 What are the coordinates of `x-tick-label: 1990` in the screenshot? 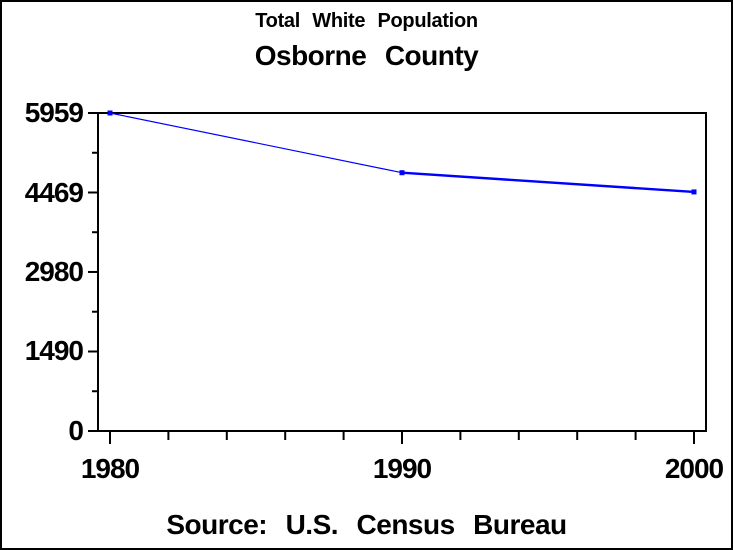 It's located at (402, 468).